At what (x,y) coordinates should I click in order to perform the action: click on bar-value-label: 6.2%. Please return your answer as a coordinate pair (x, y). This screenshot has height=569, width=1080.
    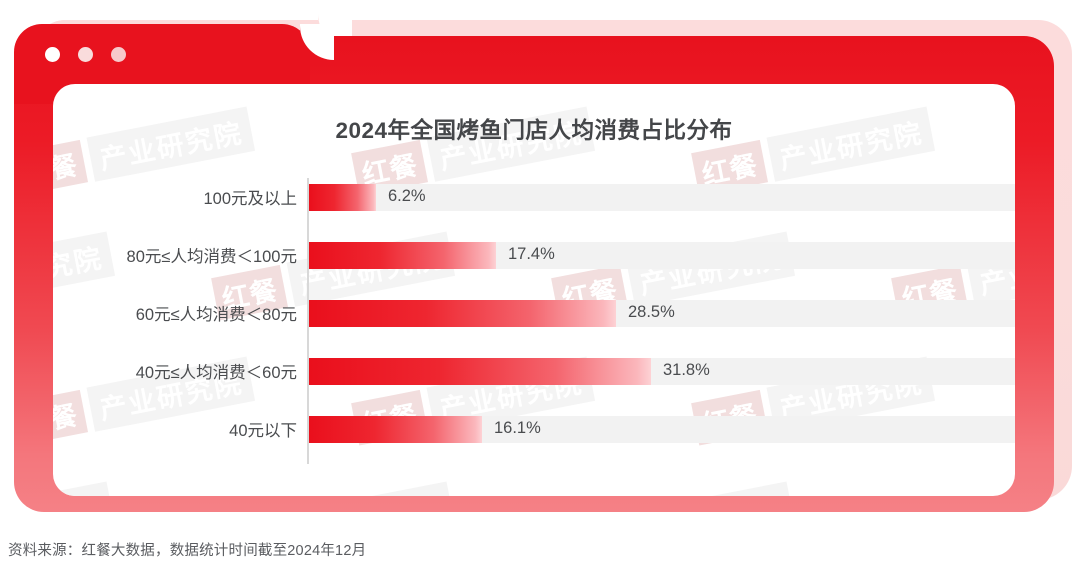
    Looking at the image, I should click on (407, 195).